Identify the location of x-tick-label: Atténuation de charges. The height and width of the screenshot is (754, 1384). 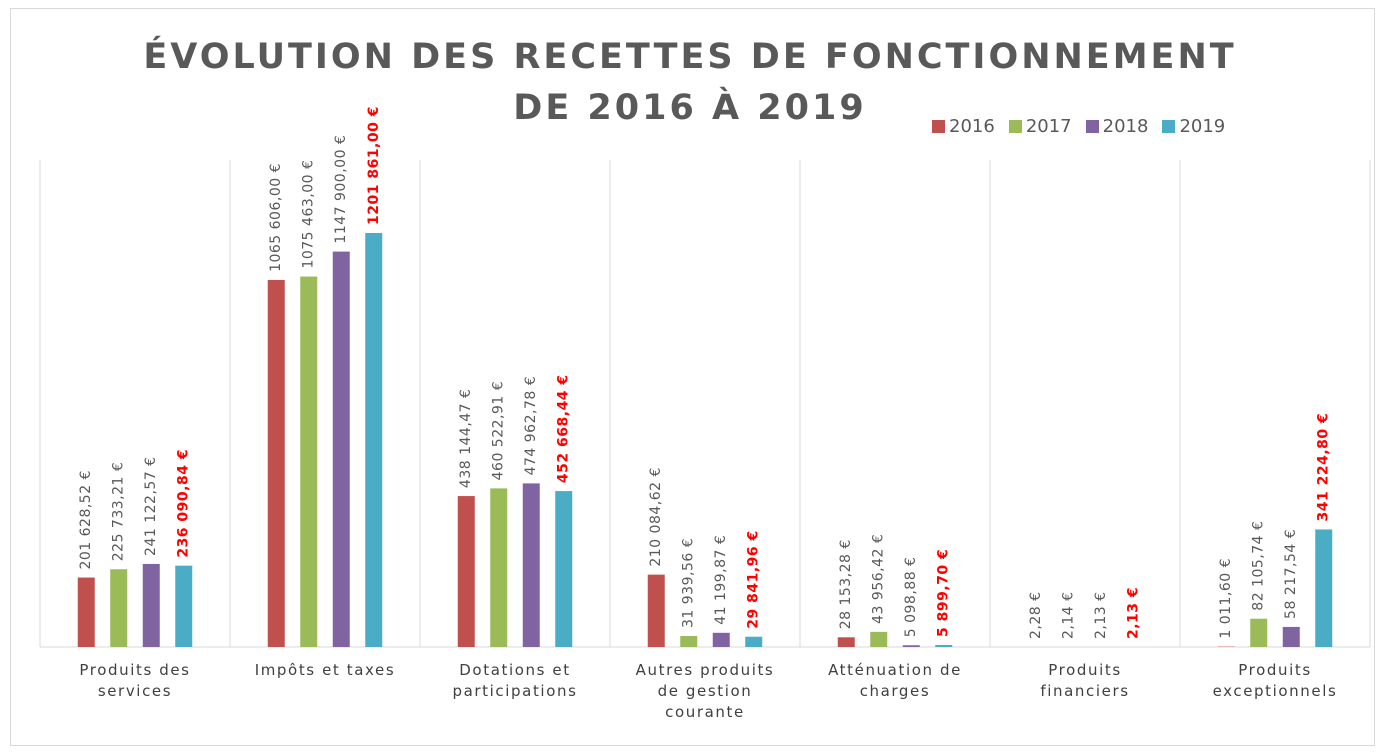
(895, 680).